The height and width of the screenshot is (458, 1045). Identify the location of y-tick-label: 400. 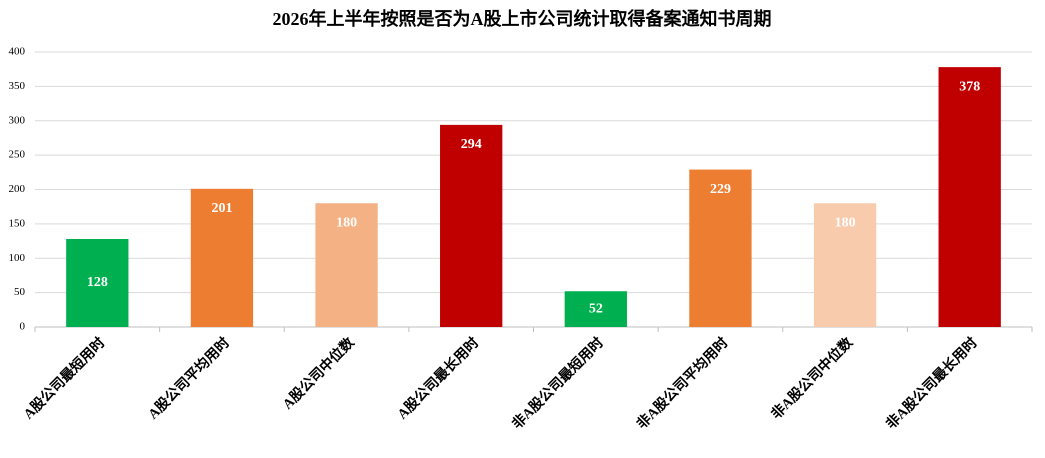
(17, 52).